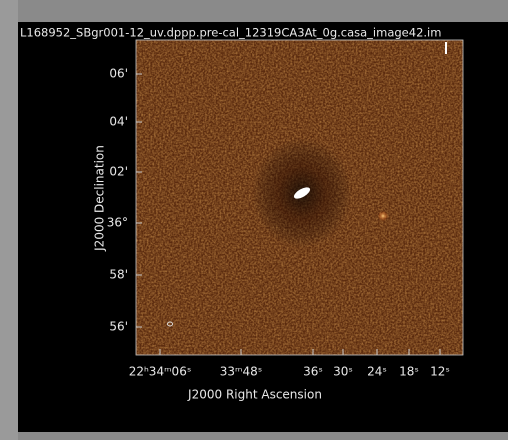 The image size is (508, 440). What do you see at coordinates (118, 74) in the screenshot?
I see `y-tick-label: 06'` at bounding box center [118, 74].